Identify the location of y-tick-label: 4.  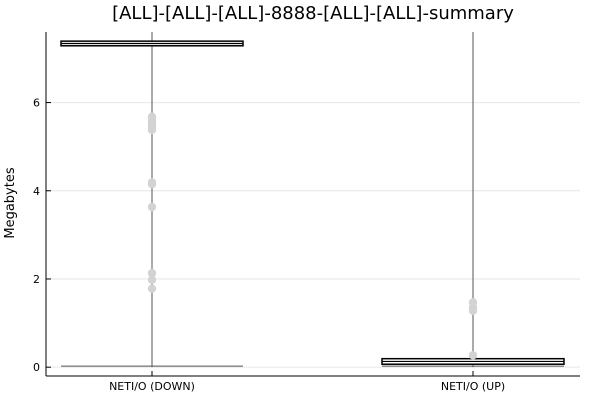
(36, 191).